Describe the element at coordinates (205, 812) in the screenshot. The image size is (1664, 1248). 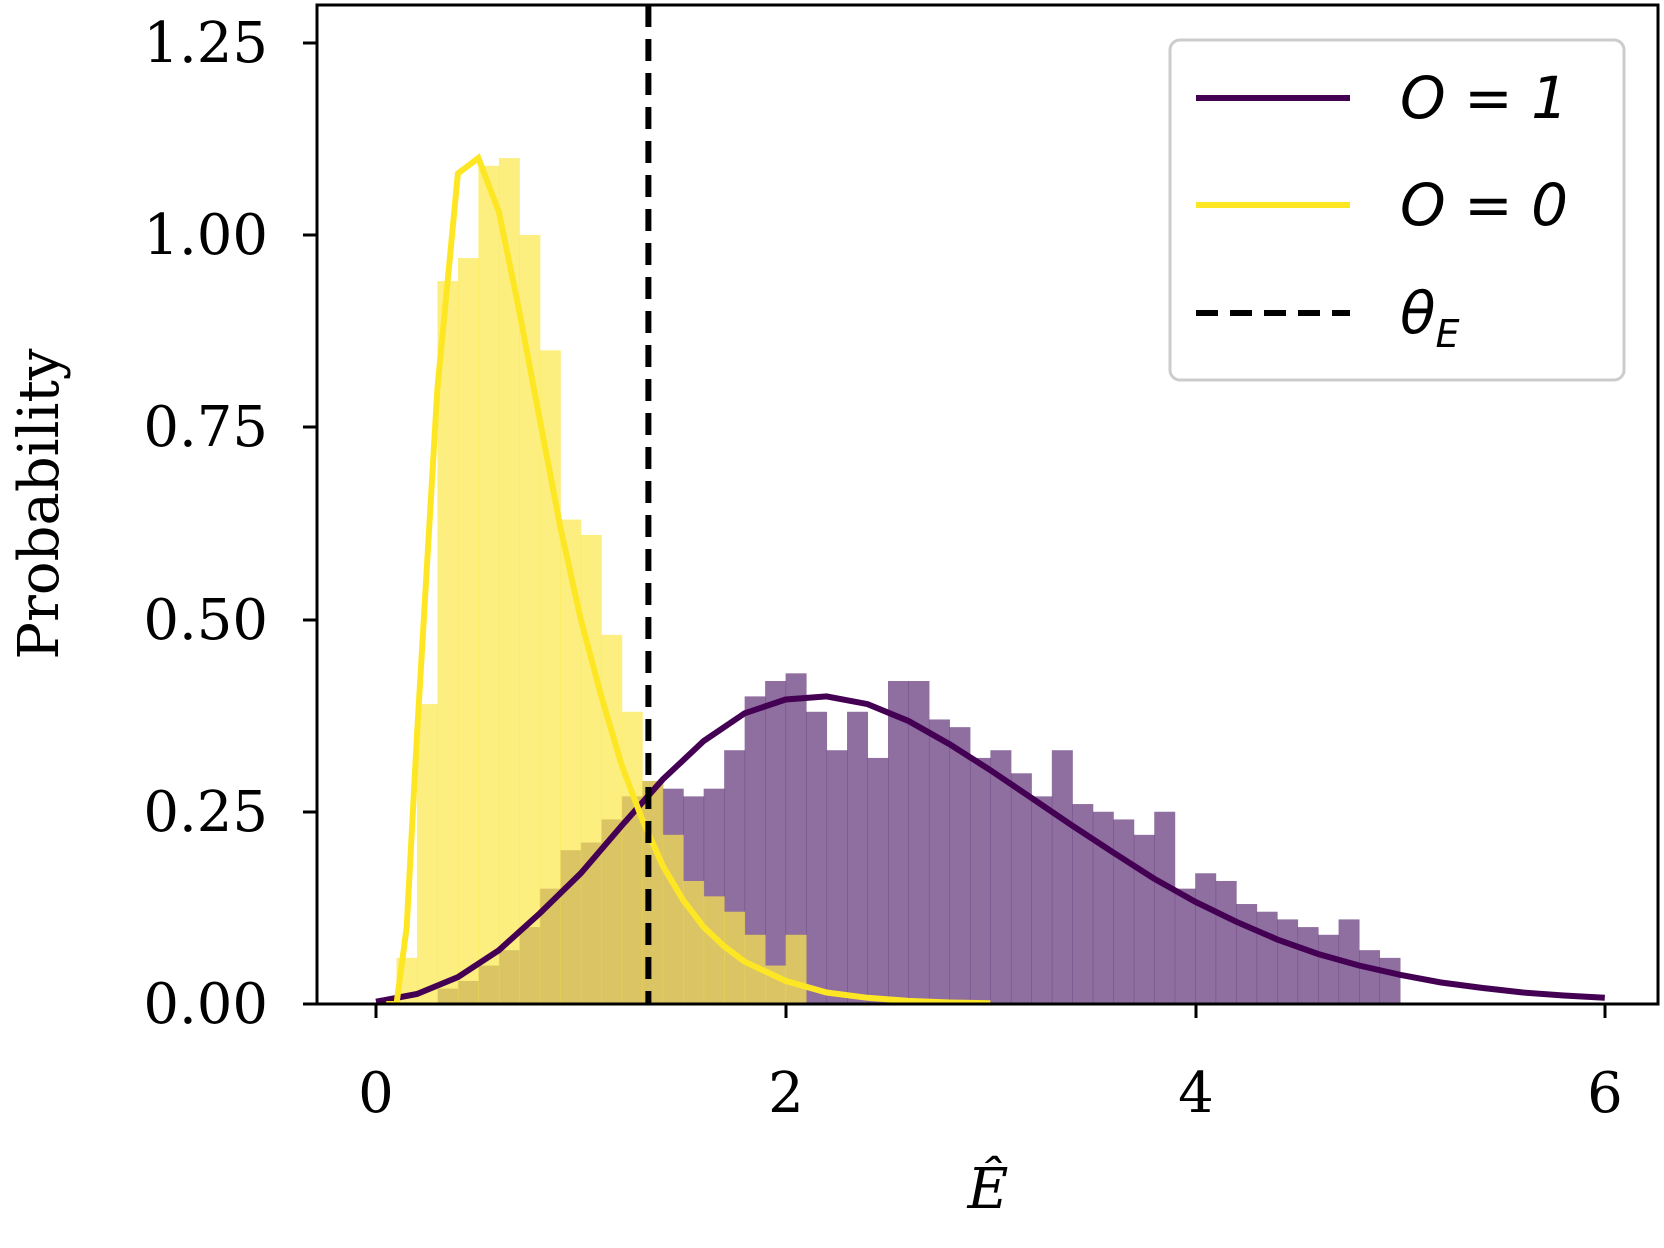
I see `y-tick-label: 0.25` at that location.